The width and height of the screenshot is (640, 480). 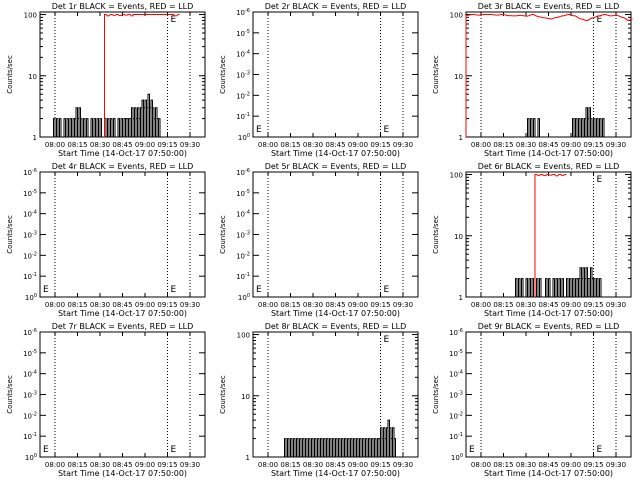 I want to click on panel-title: Det 6r BLACK = Events, RED = LLD, so click(x=549, y=166).